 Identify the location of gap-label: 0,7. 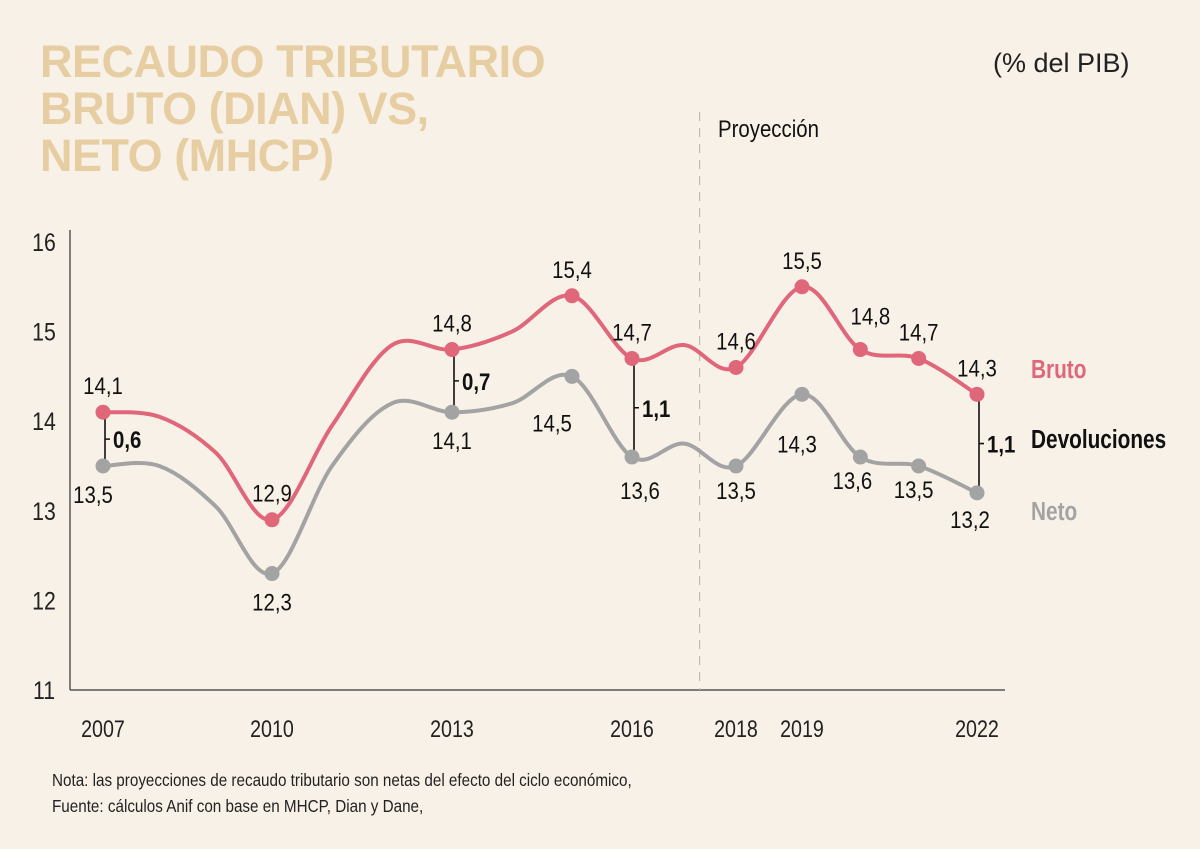
(476, 381).